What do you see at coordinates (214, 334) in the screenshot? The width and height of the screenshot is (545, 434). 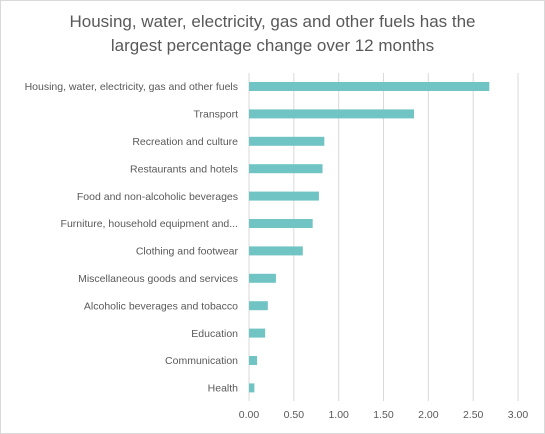 I see `category-label: Education` at bounding box center [214, 334].